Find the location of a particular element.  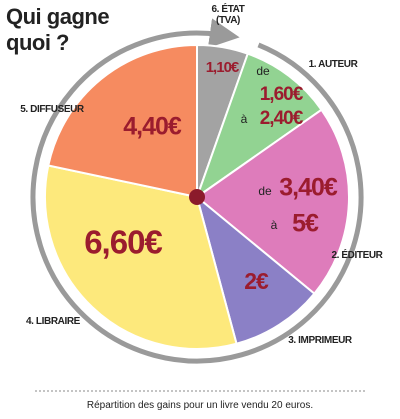

category-label: 3. IMPRIMEUR is located at coordinates (320, 340).